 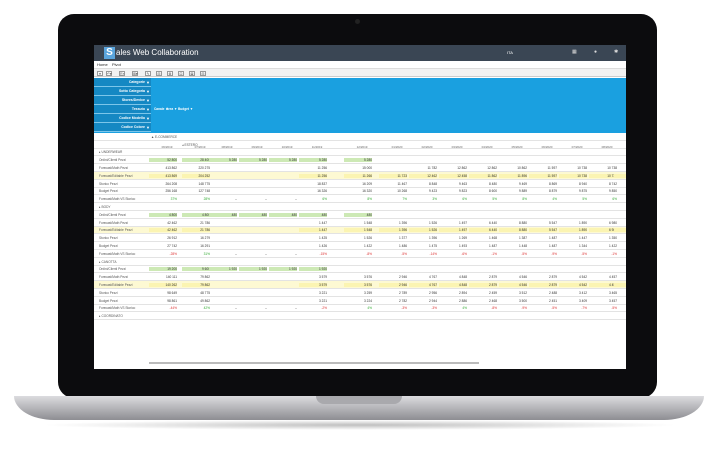 I want to click on table-cell: 2 946, so click(x=403, y=277).